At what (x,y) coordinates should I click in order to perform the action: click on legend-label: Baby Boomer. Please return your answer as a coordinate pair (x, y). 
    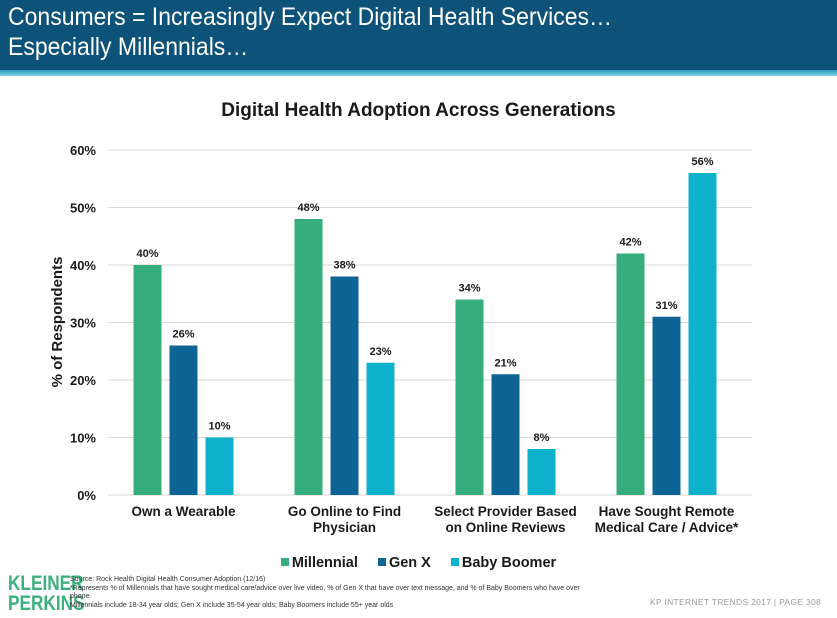
    Looking at the image, I should click on (509, 563).